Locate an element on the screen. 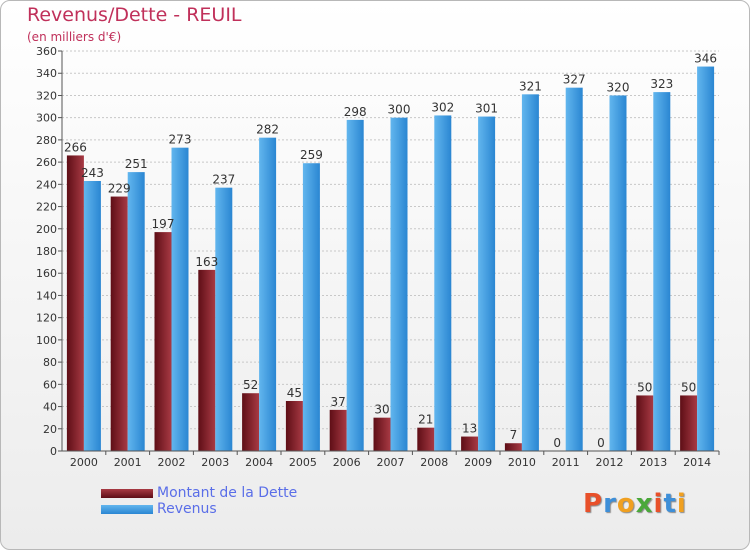 This screenshot has width=750, height=550. x-tick-label: 2011 is located at coordinates (566, 462).